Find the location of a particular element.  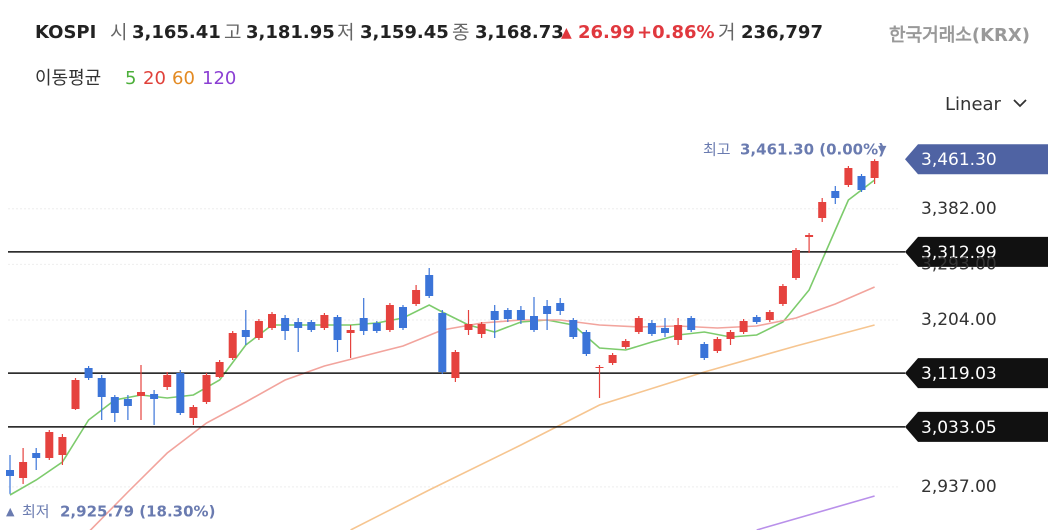

volume: 236,797 is located at coordinates (782, 32).